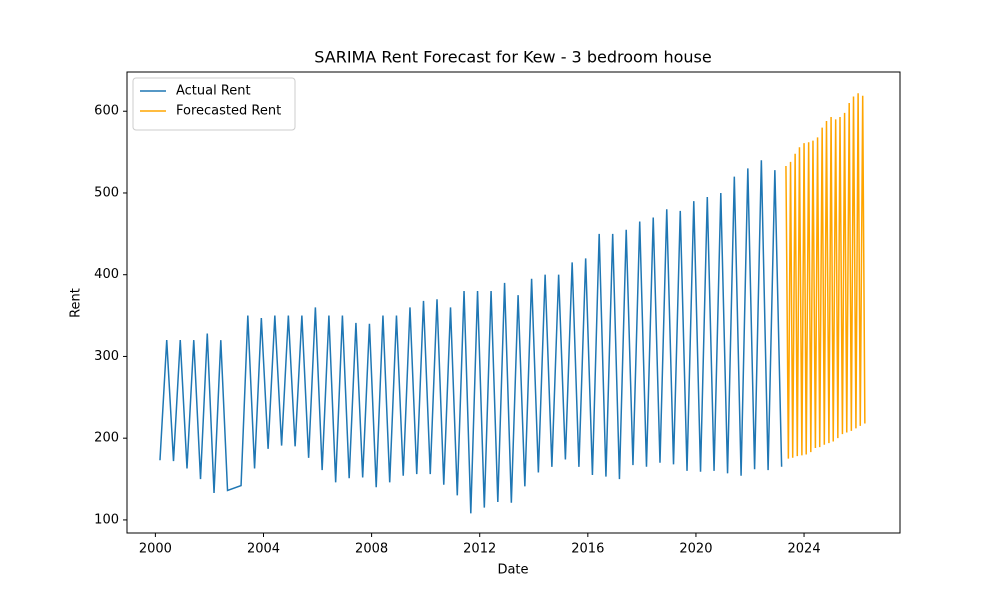 This screenshot has width=1000, height=600. Describe the element at coordinates (804, 549) in the screenshot. I see `x-tick-label: 2024` at that location.